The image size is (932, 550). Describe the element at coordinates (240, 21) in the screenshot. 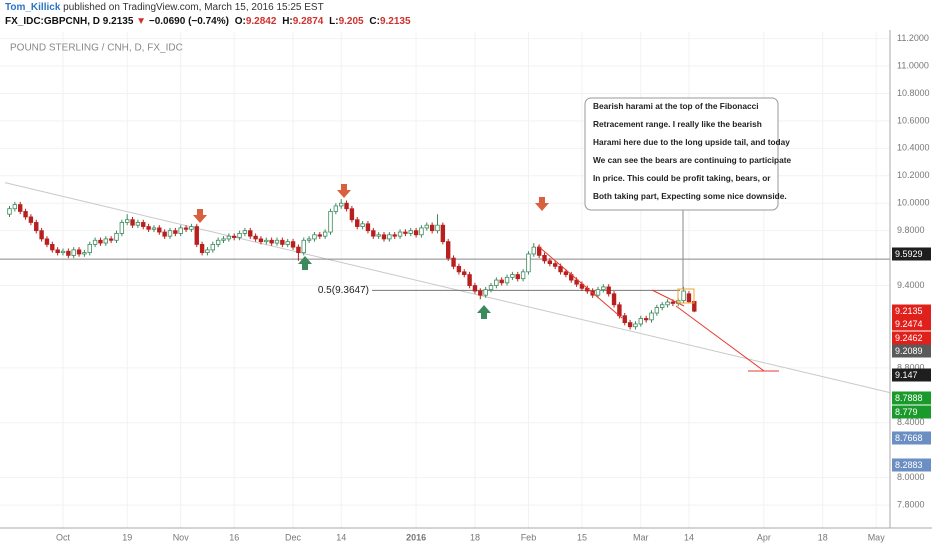

I see `ohlc-label: O:` at that location.